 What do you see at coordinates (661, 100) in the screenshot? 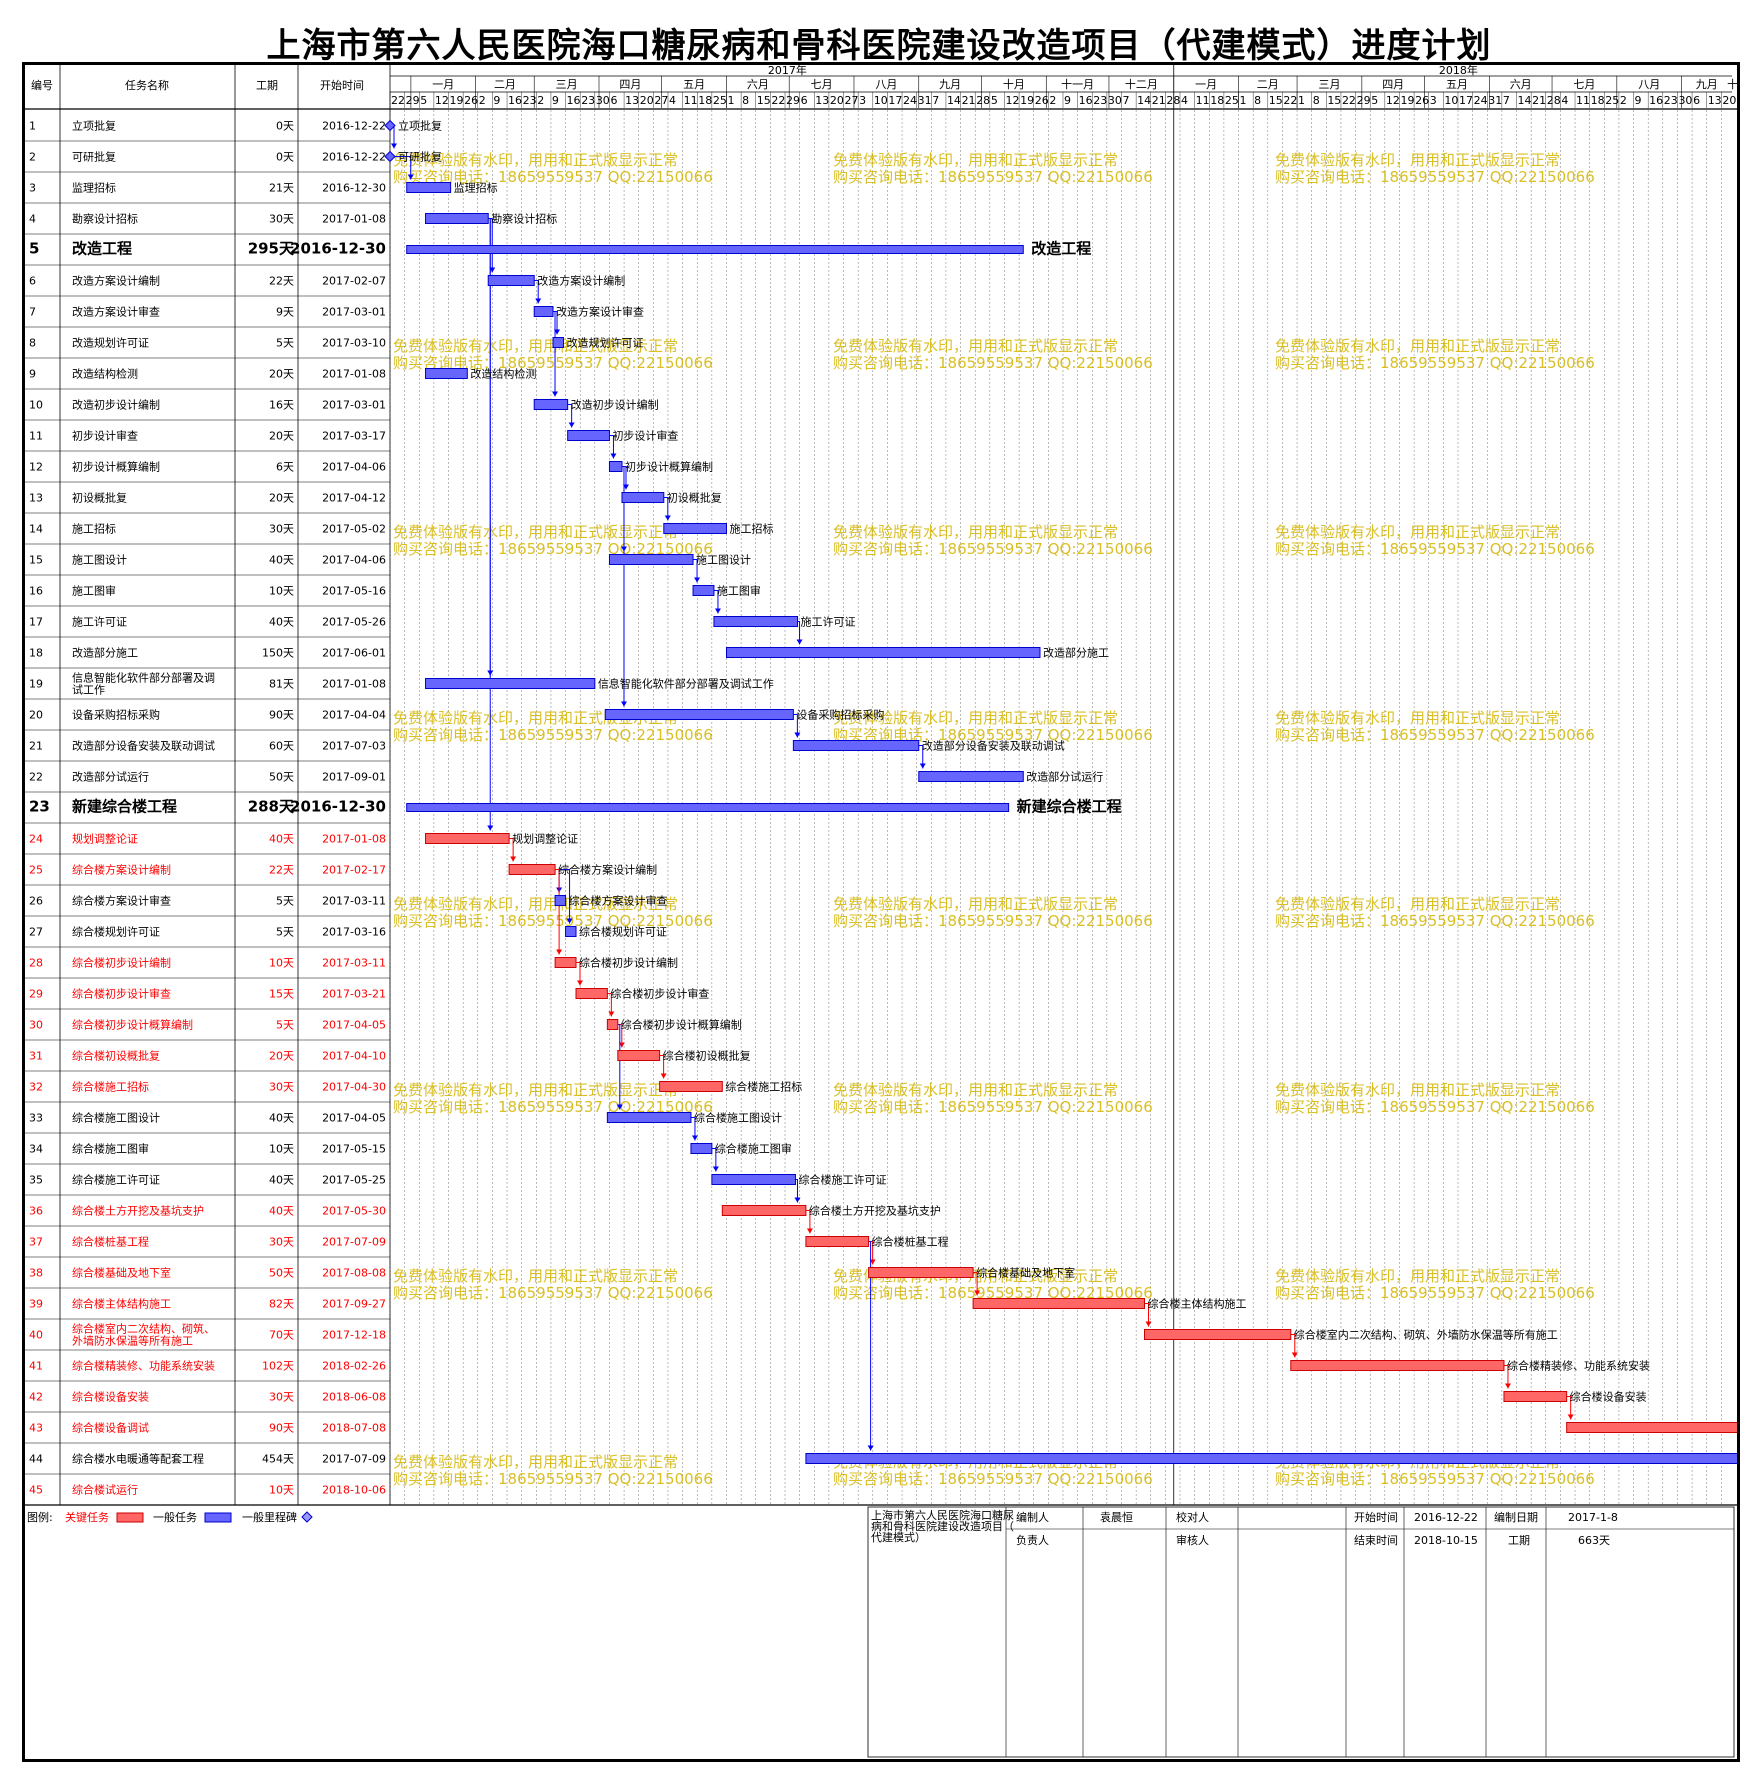
I see `day-label: 27` at bounding box center [661, 100].